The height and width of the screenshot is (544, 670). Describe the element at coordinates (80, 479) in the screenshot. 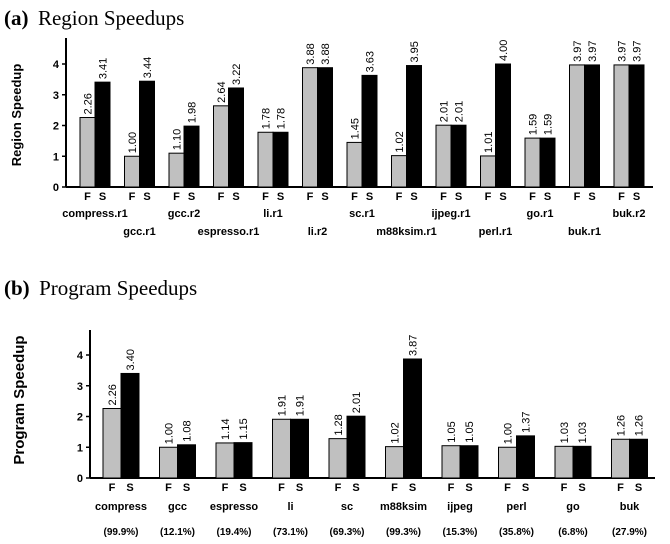

I see `b-y-tick-label: 0` at that location.